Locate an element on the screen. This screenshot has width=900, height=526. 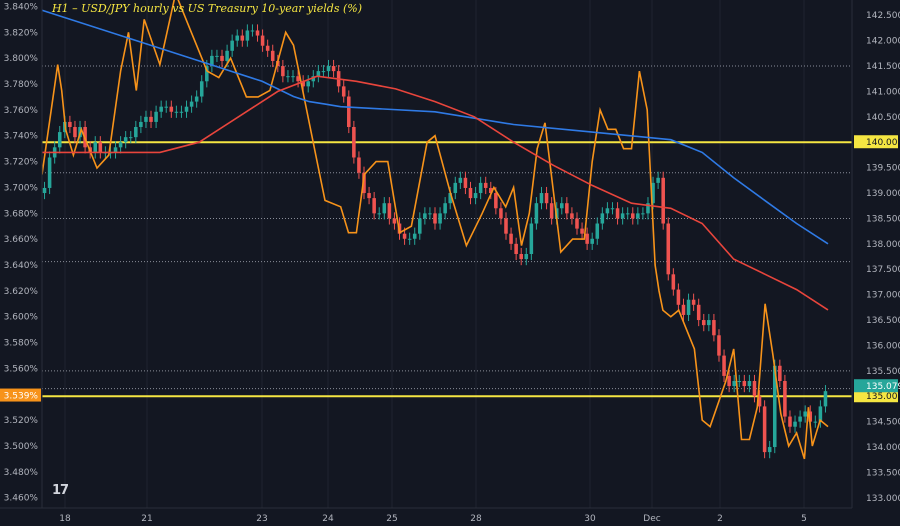
left-tick-label: 3.800% is located at coordinates (21, 59).